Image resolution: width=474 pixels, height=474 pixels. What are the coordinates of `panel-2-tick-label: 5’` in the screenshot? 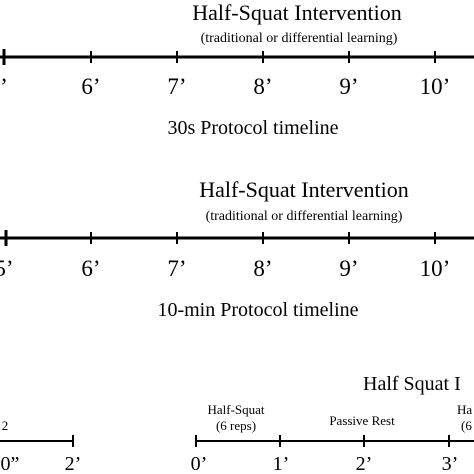 It's located at (7, 268).